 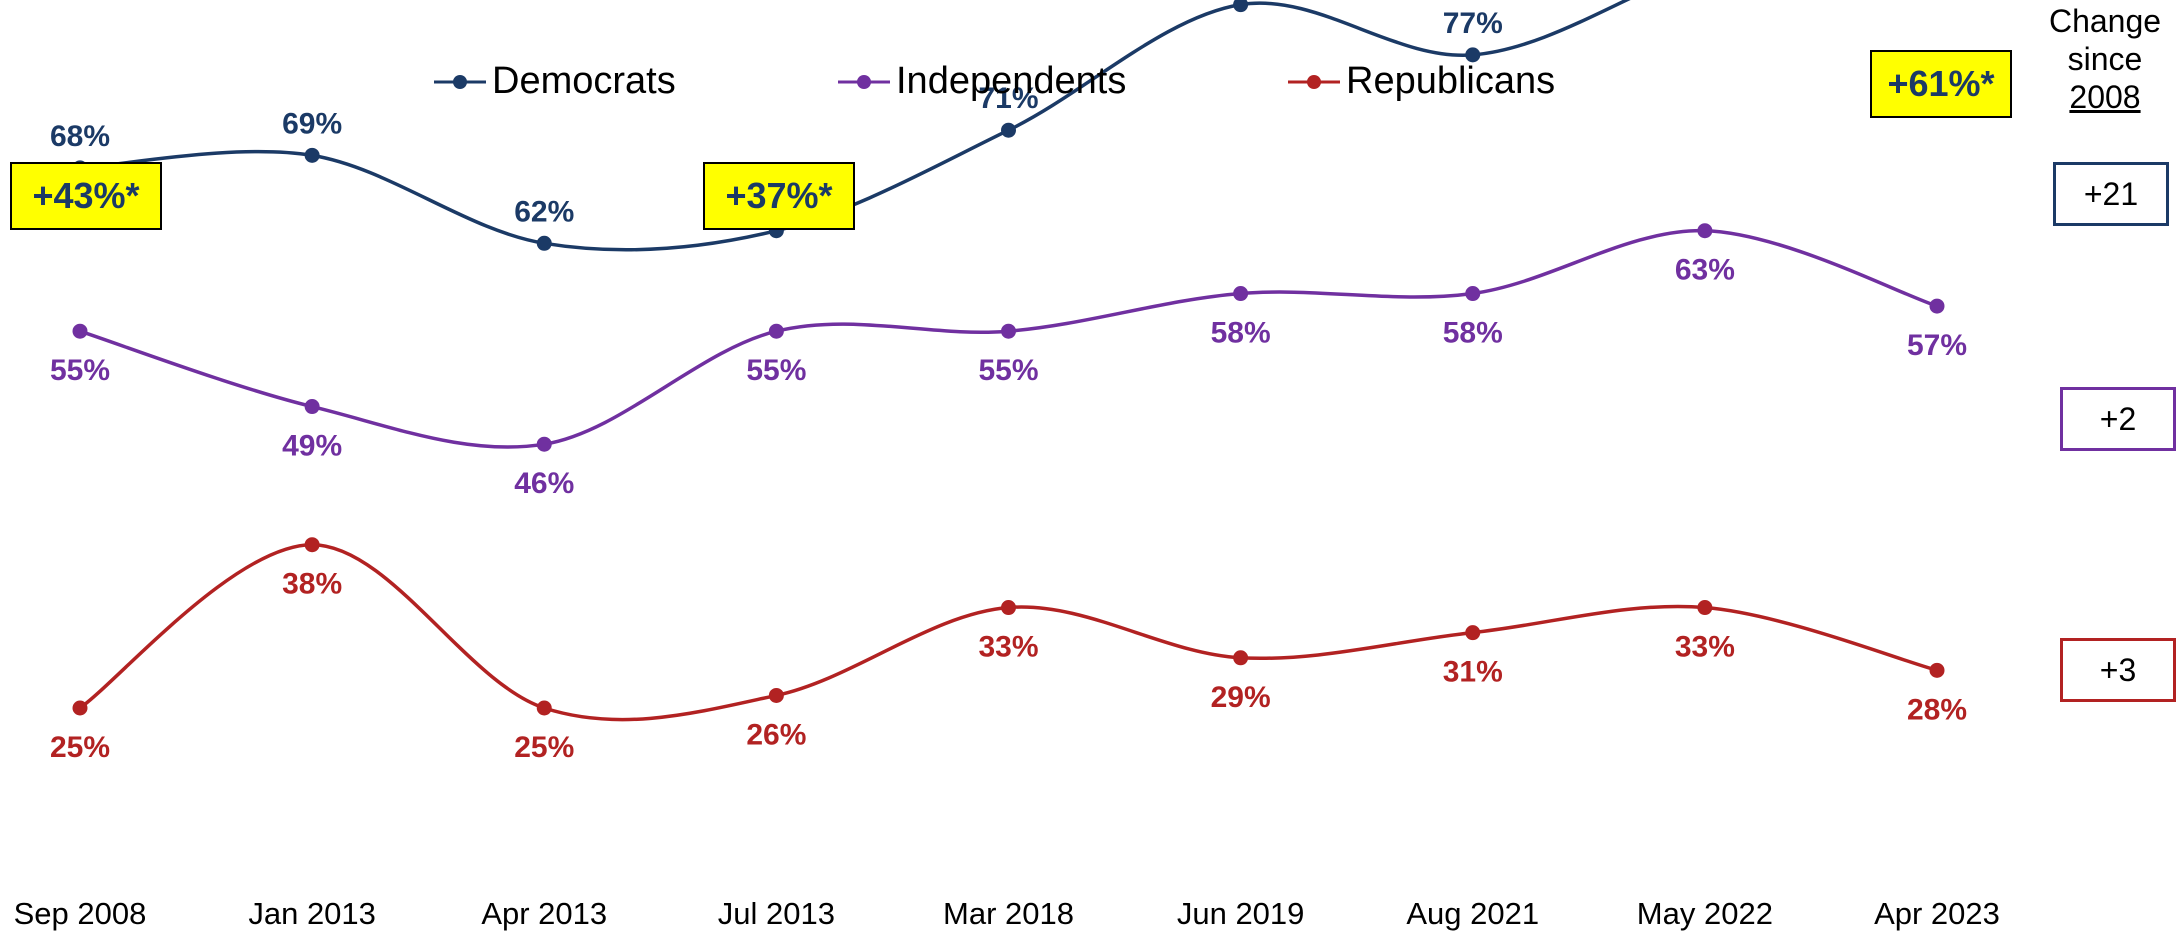 I want to click on republicans-point-apr-2023, so click(x=1937, y=670).